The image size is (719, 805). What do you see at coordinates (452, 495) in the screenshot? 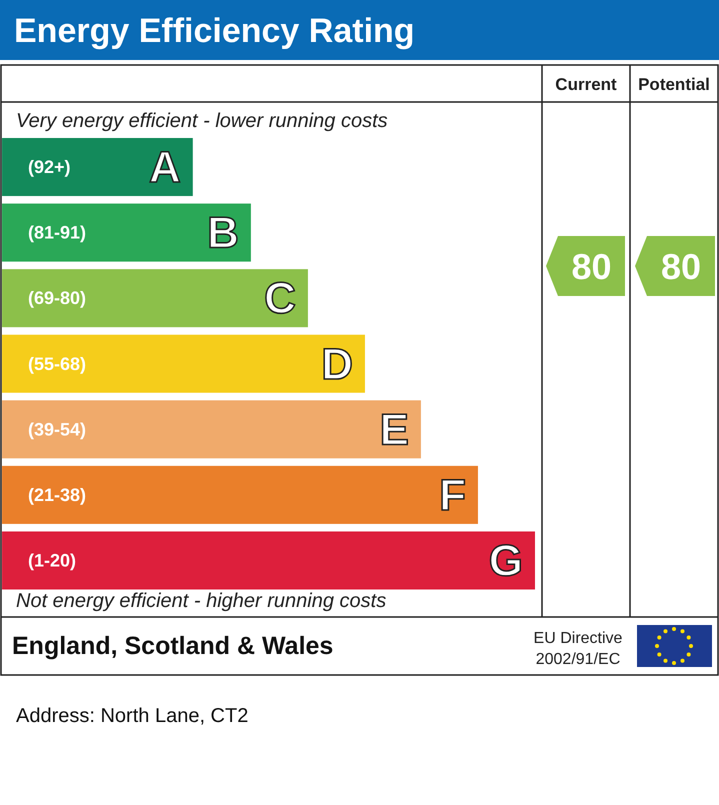
I see `y-tick-label: F` at bounding box center [452, 495].